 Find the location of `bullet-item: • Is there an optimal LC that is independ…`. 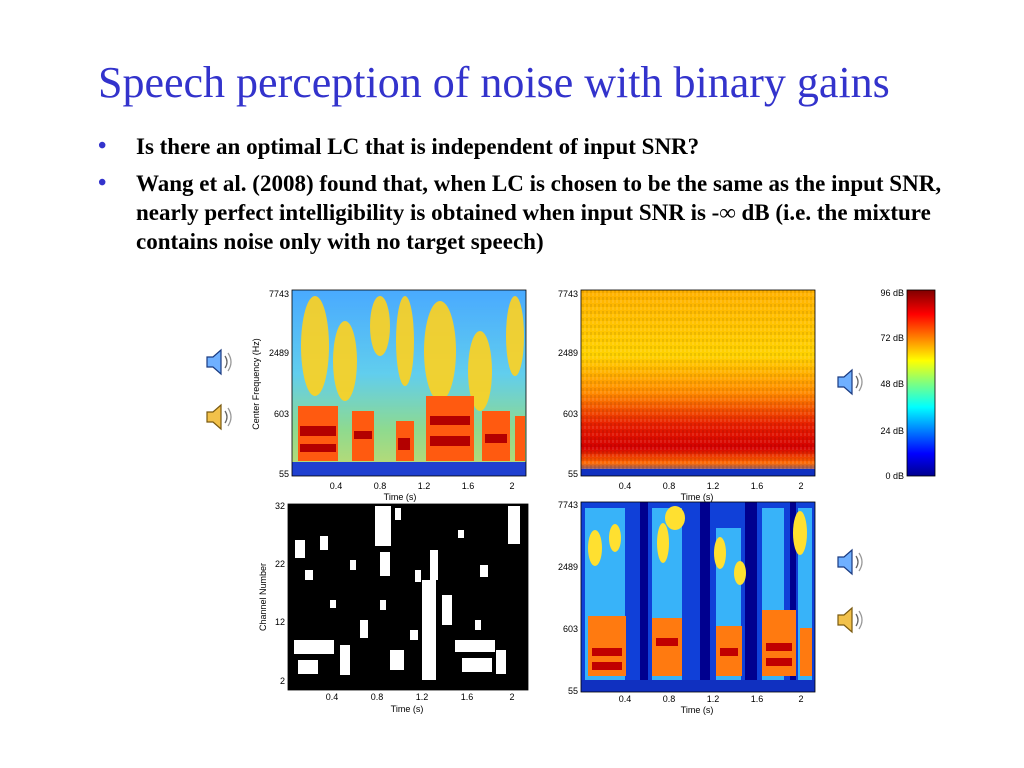

bullet-item: • Is there an optimal LC that is independ… is located at coordinates (528, 146).